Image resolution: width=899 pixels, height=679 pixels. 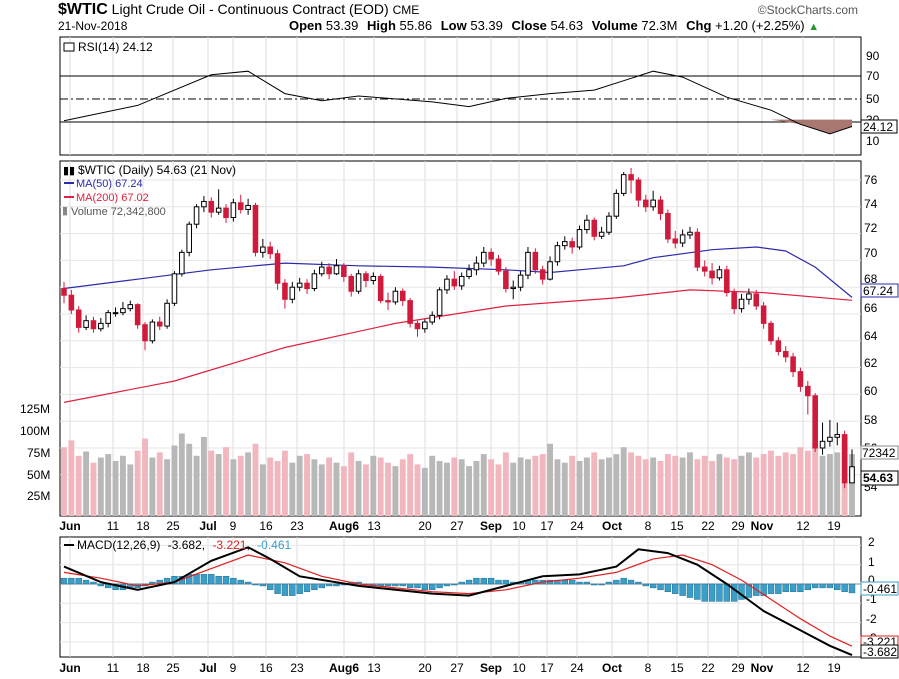 I want to click on xaxis-mid-label-5: 9, so click(x=233, y=526).